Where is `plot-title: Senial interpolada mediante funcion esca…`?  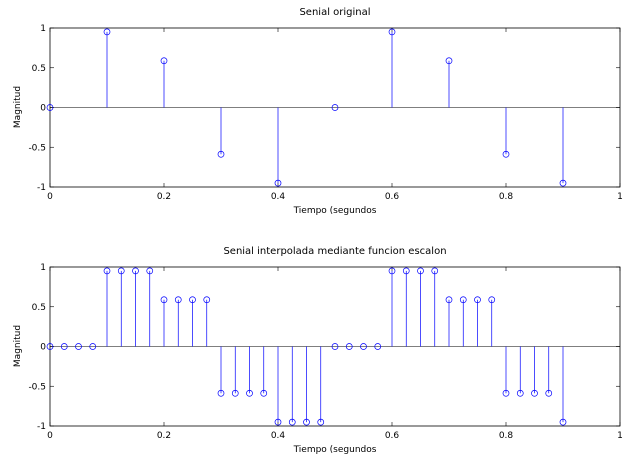
plot-title: Senial interpolada mediante funcion esca… is located at coordinates (334, 251).